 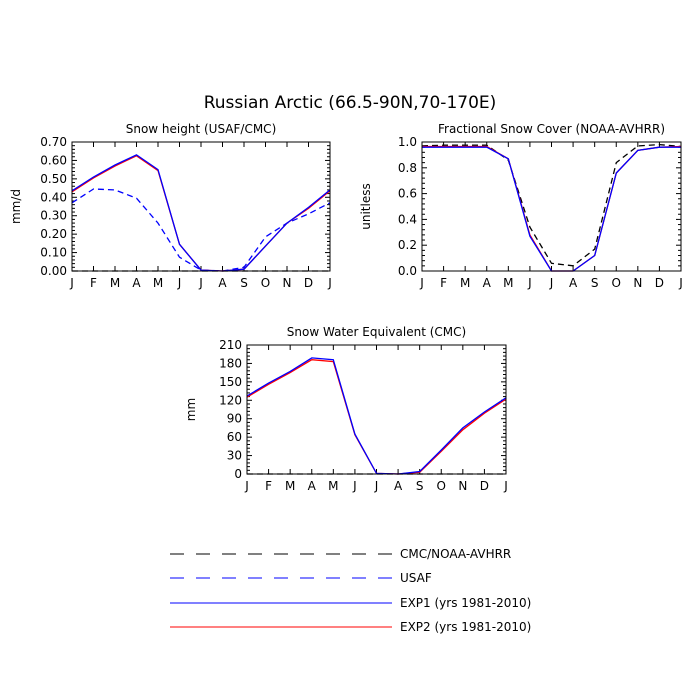 What do you see at coordinates (301, 578) in the screenshot?
I see `legend-item-usaf: USAF` at bounding box center [301, 578].